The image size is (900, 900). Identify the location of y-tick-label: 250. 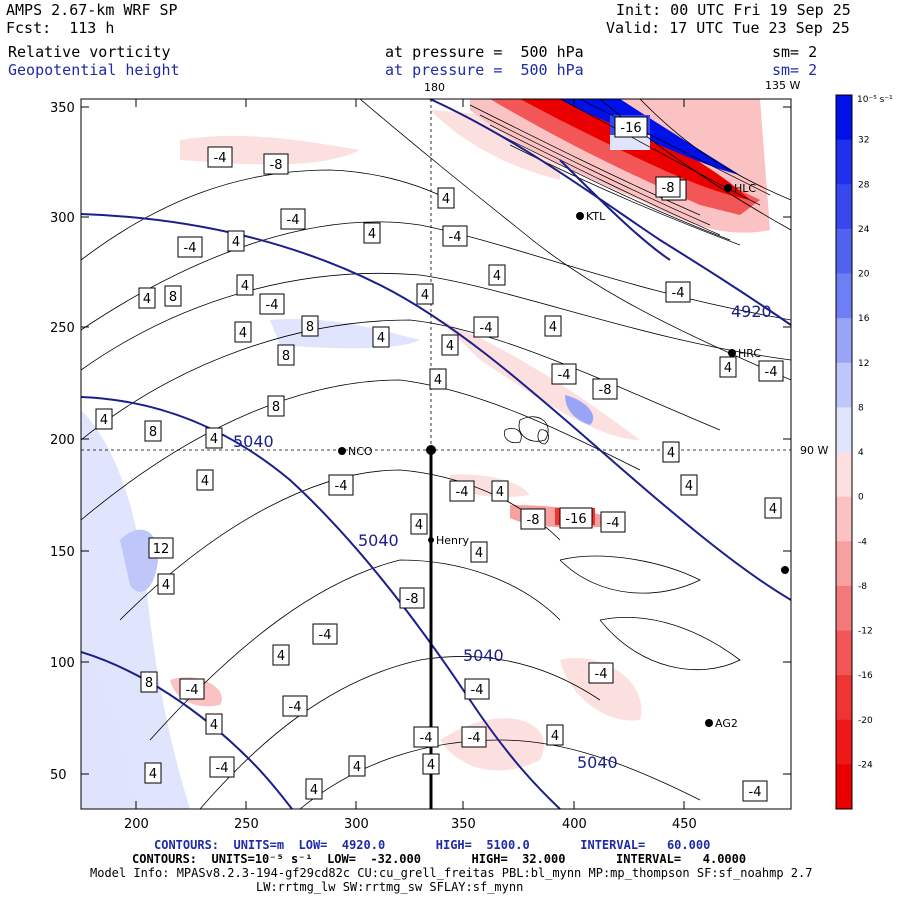
(62, 328).